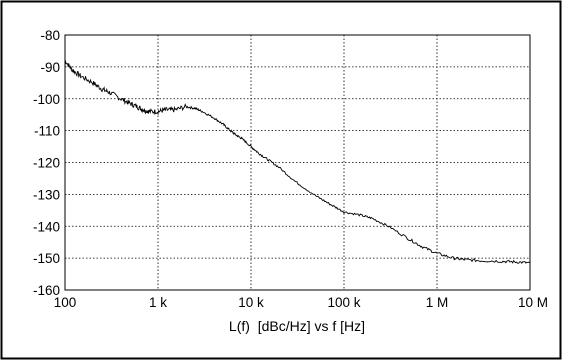 Image resolution: width=562 pixels, height=360 pixels. Describe the element at coordinates (50, 35) in the screenshot. I see `y-tick-label: -80` at that location.